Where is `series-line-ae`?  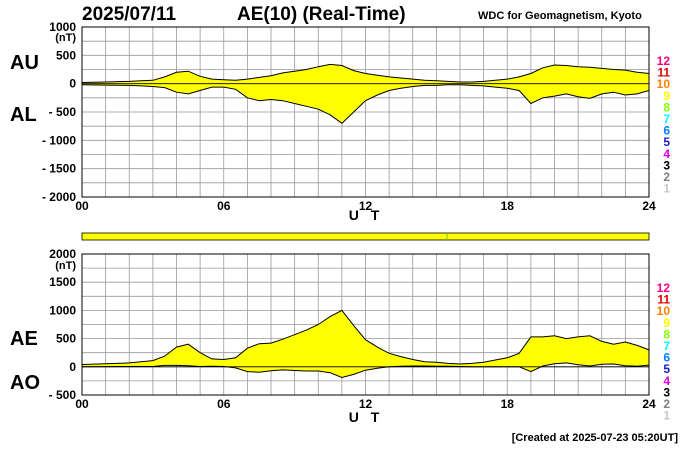 series-line-ae is located at coordinates (365, 337).